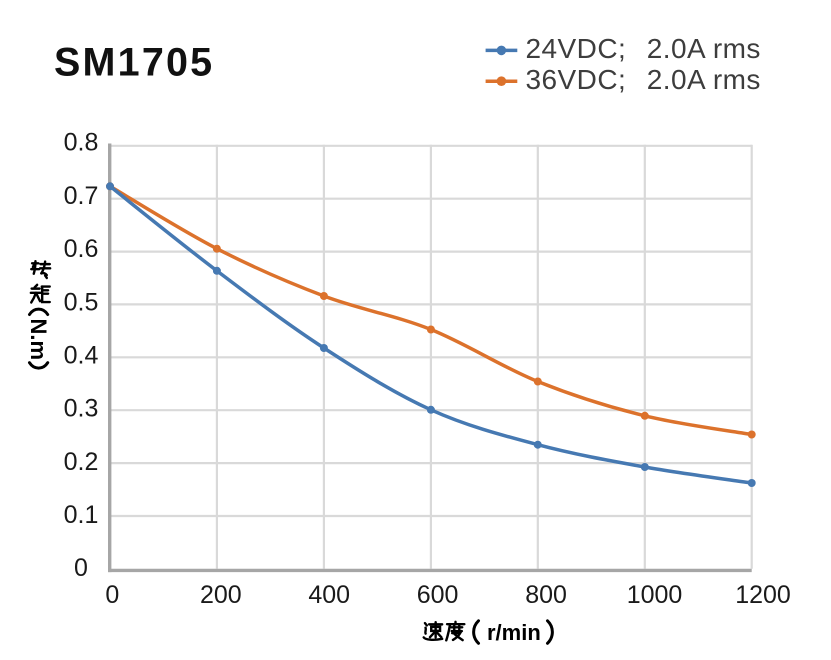 The height and width of the screenshot is (660, 831). What do you see at coordinates (81, 196) in the screenshot?
I see `svg-text: 0.7` at bounding box center [81, 196].